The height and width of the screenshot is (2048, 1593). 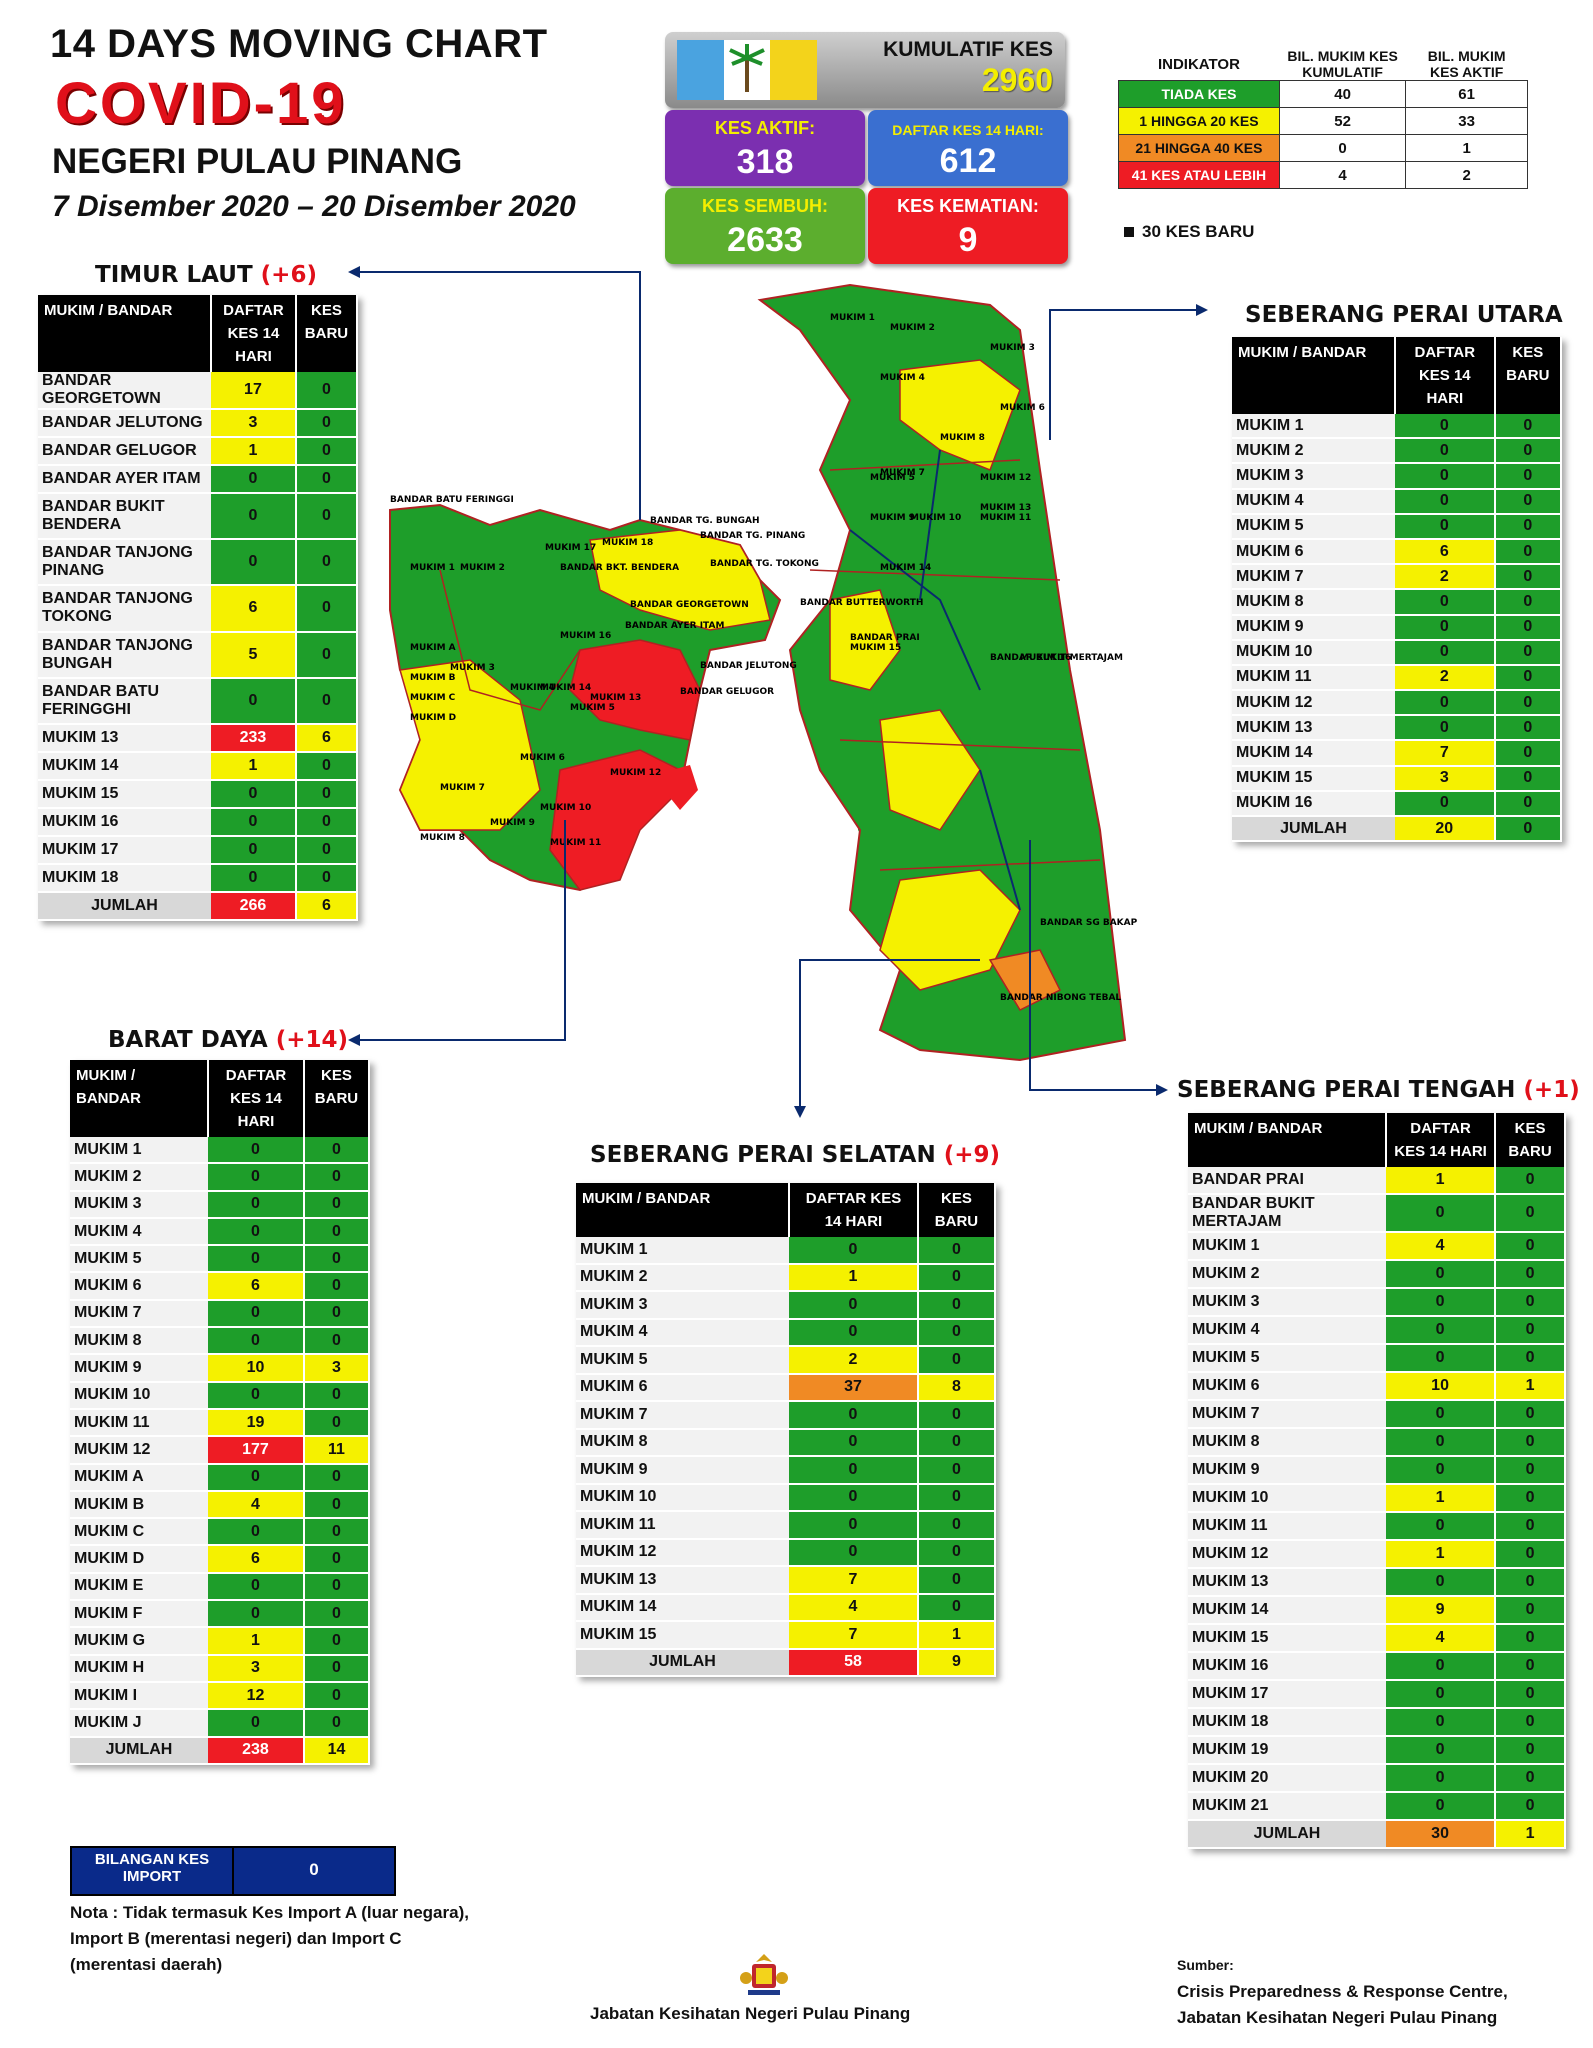 I want to click on row-label: MUKIM 6, so click(x=682, y=1387).